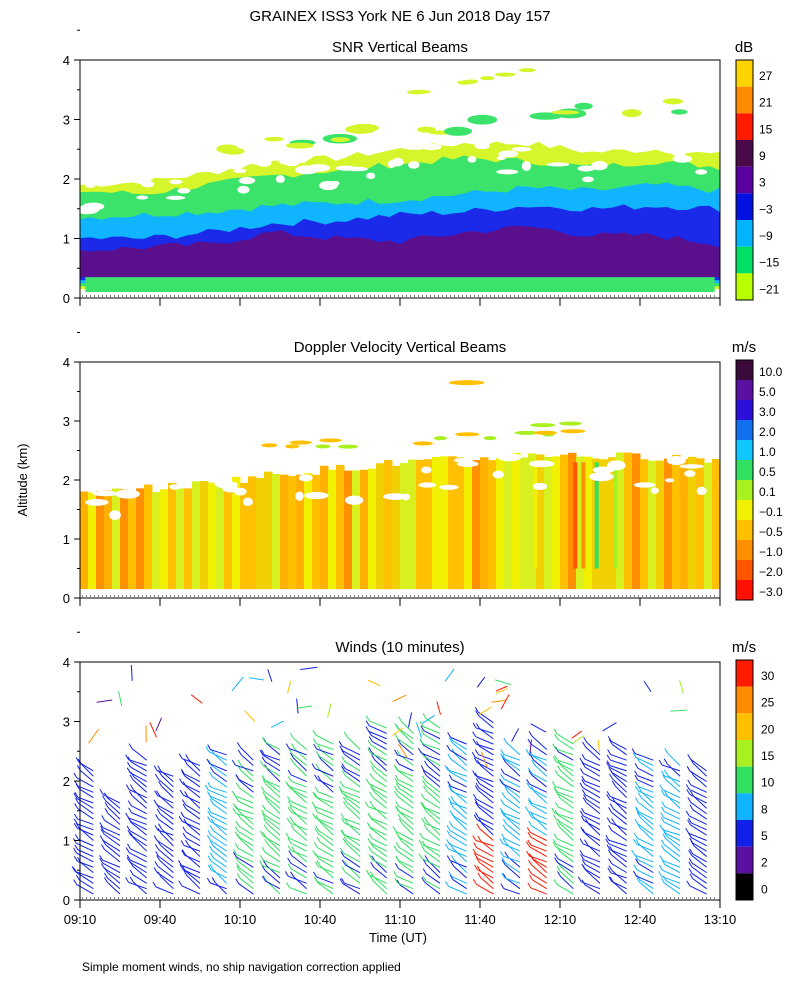  Describe the element at coordinates (240, 919) in the screenshot. I see `x-tick-label: 10:10` at that location.